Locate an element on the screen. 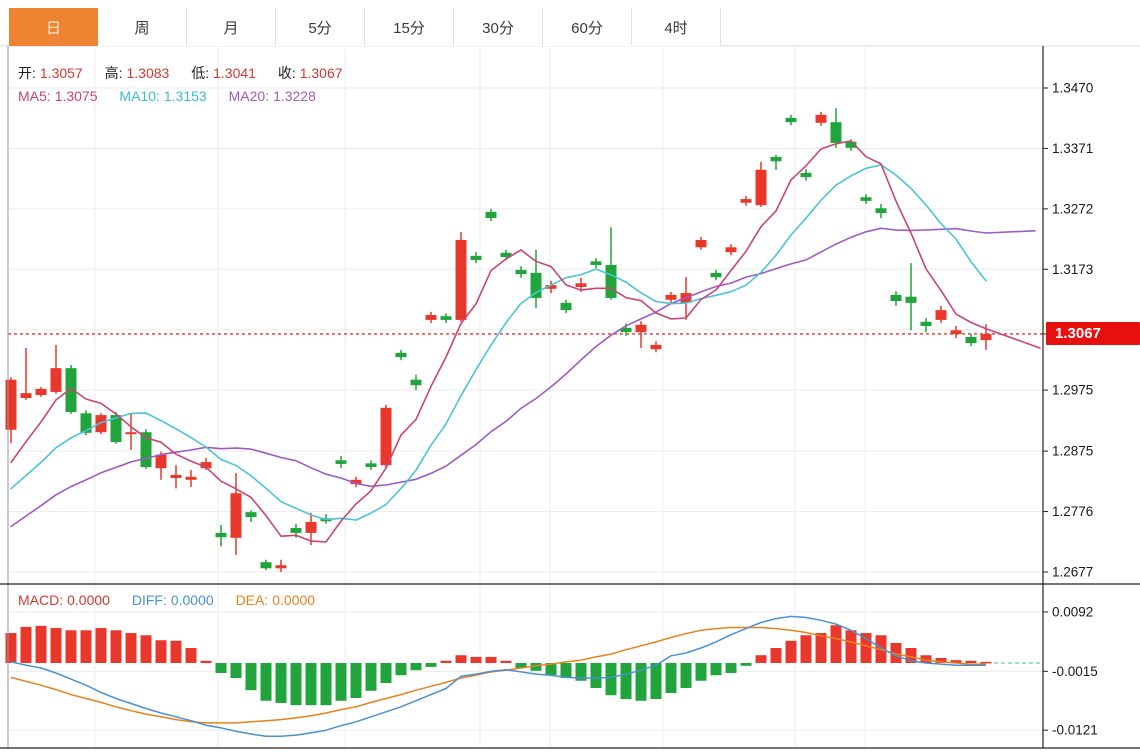 The image size is (1140, 752). price-tick-label: 1.3272 is located at coordinates (1072, 208).